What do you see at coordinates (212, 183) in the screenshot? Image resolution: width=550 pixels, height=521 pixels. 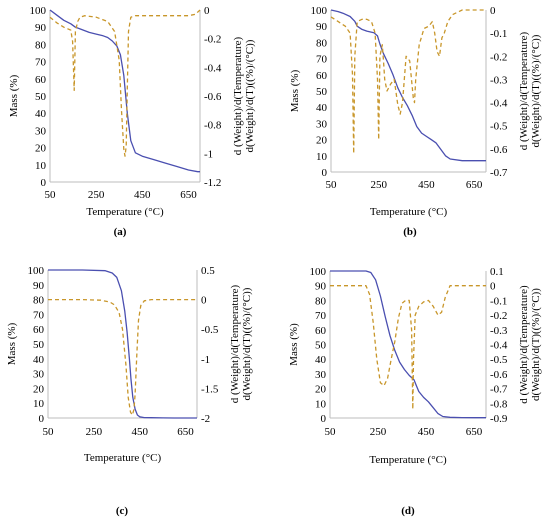 I see `y2-tick-label: -1.2` at bounding box center [212, 183].